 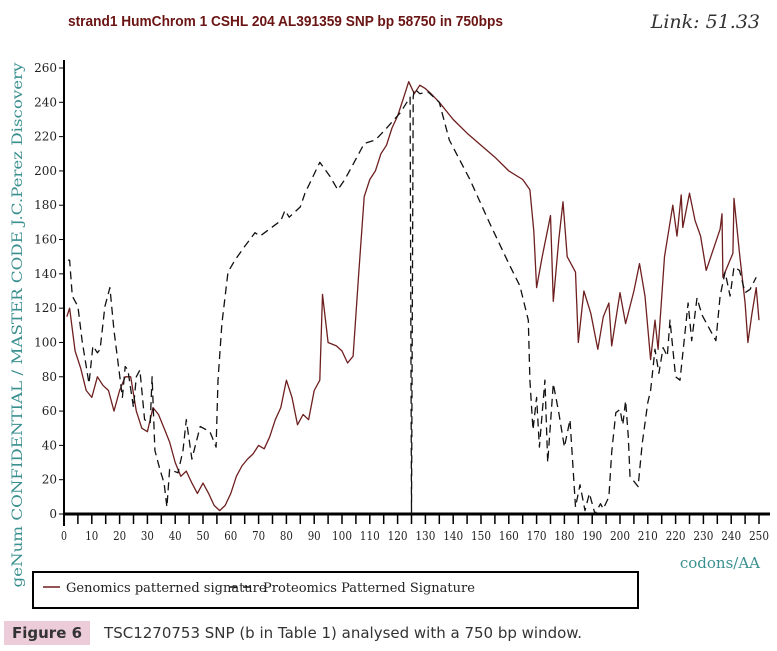 I want to click on y-tick-label: 180, so click(x=45, y=205).